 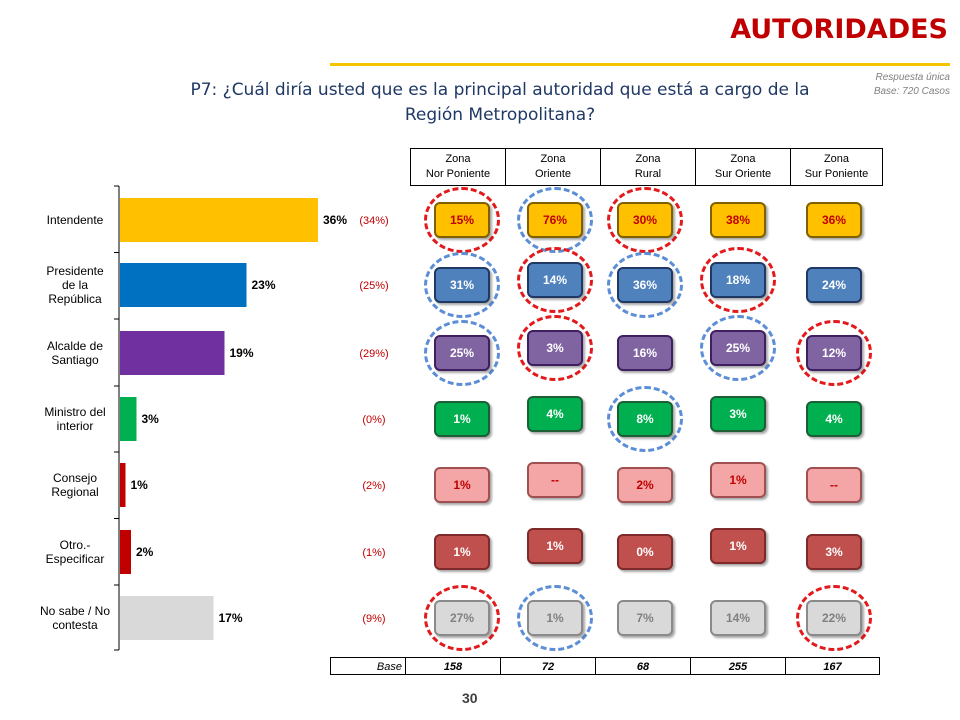 What do you see at coordinates (458, 174) in the screenshot?
I see `zone-header-line2: Nor Poniente` at bounding box center [458, 174].